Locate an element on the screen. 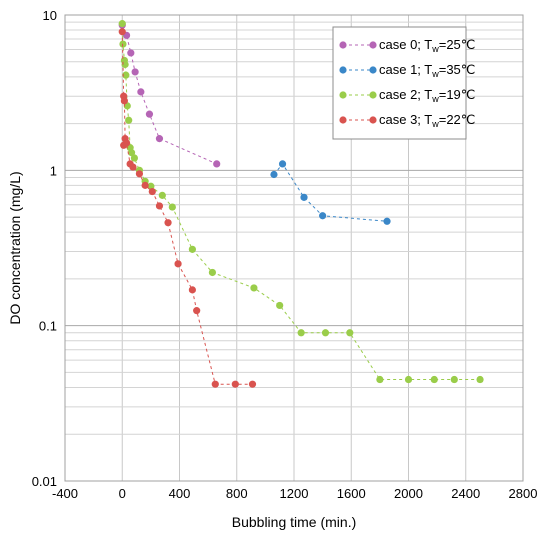 This screenshot has height=537, width=550. legend-item: case 2; Tw=19℃ is located at coordinates (407, 95).